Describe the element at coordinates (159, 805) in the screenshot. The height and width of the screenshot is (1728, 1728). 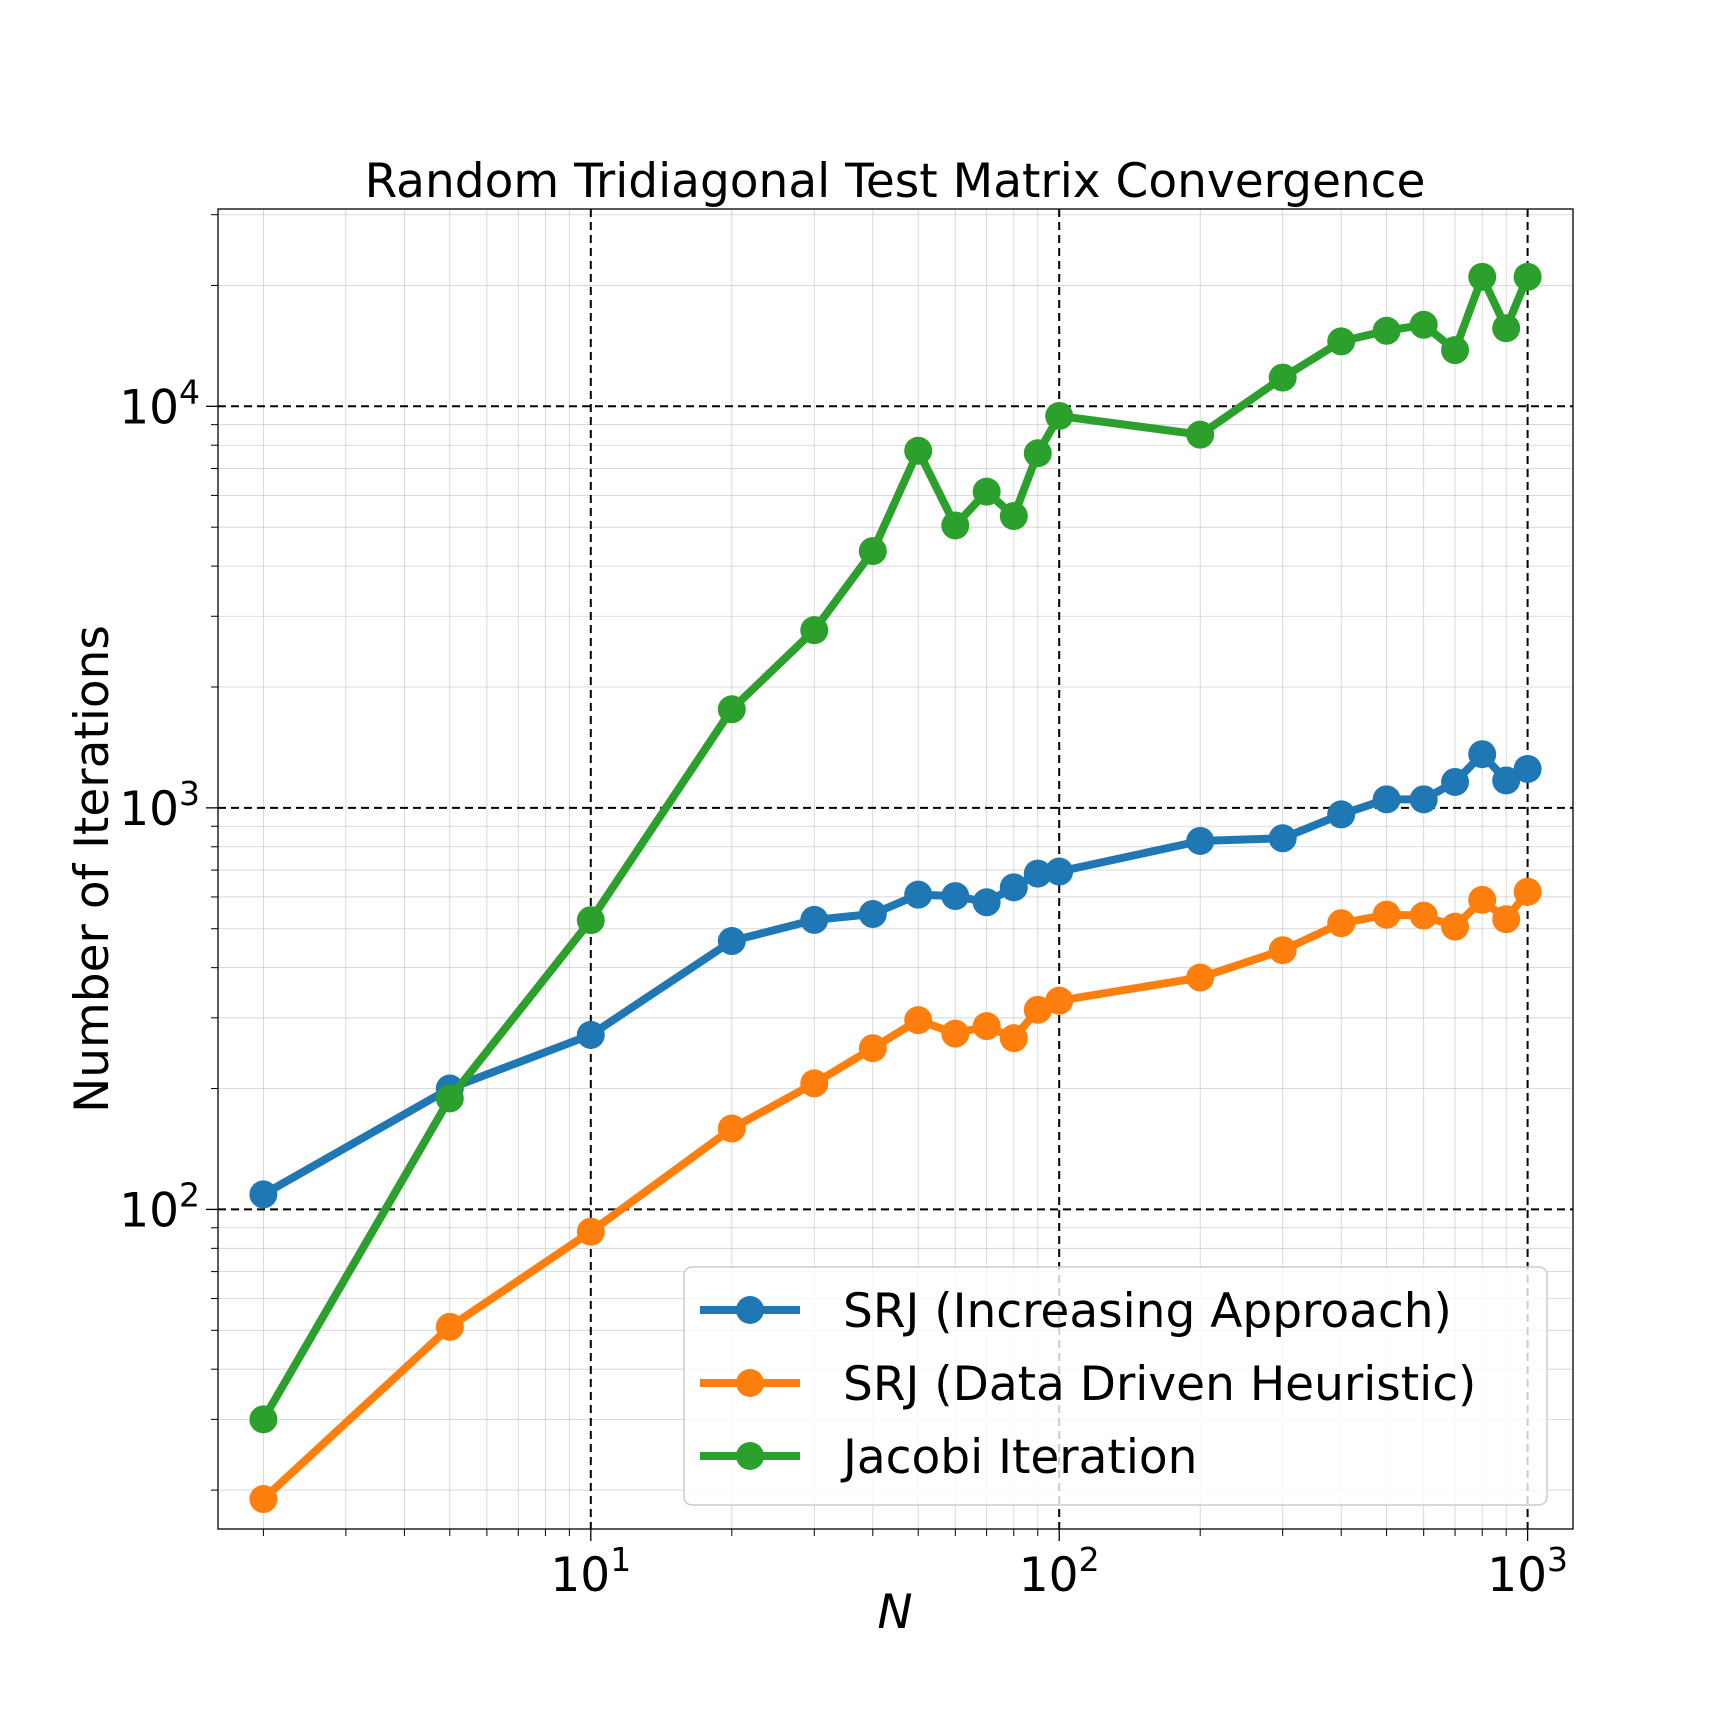
I see `y-tick-label: 10³` at that location.